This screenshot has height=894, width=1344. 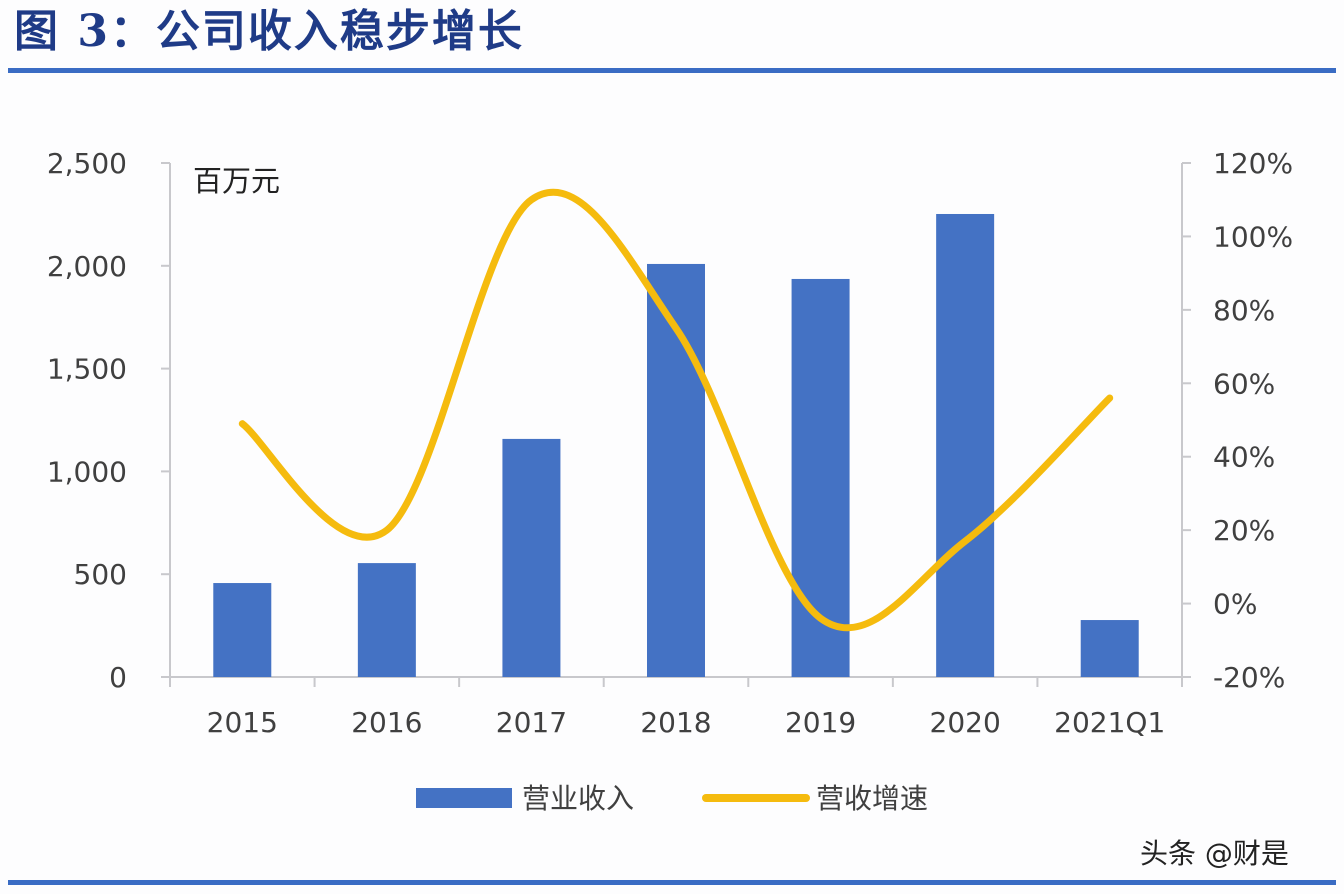 I want to click on legend-label-growth: 营收增速, so click(x=872, y=798).